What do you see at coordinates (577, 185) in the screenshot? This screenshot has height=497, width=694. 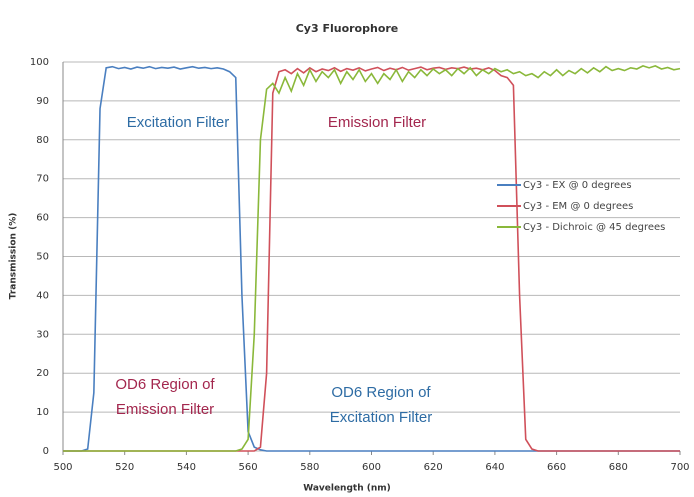 I see `legend-label: Cy3 - EX @ 0 degrees` at bounding box center [577, 185].